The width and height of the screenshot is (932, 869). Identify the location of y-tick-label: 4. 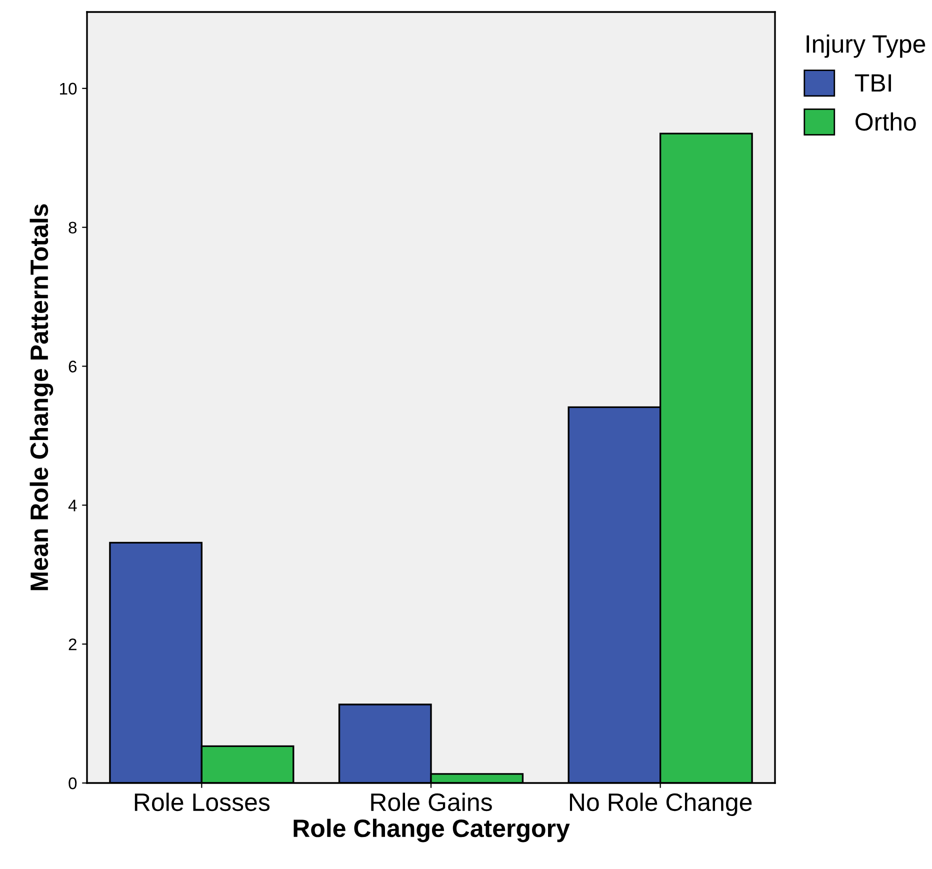
(72, 506).